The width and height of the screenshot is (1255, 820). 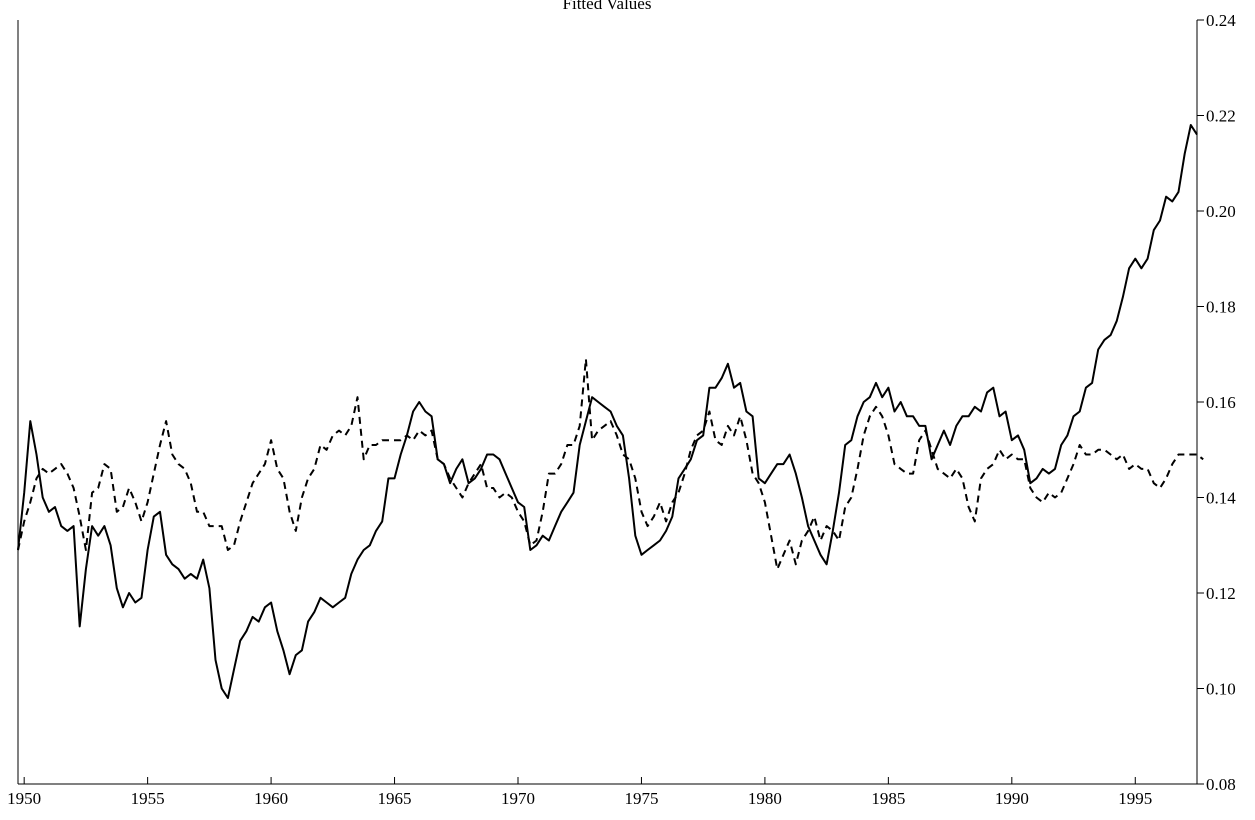 I want to click on x-tick-label: 1965, so click(x=395, y=798).